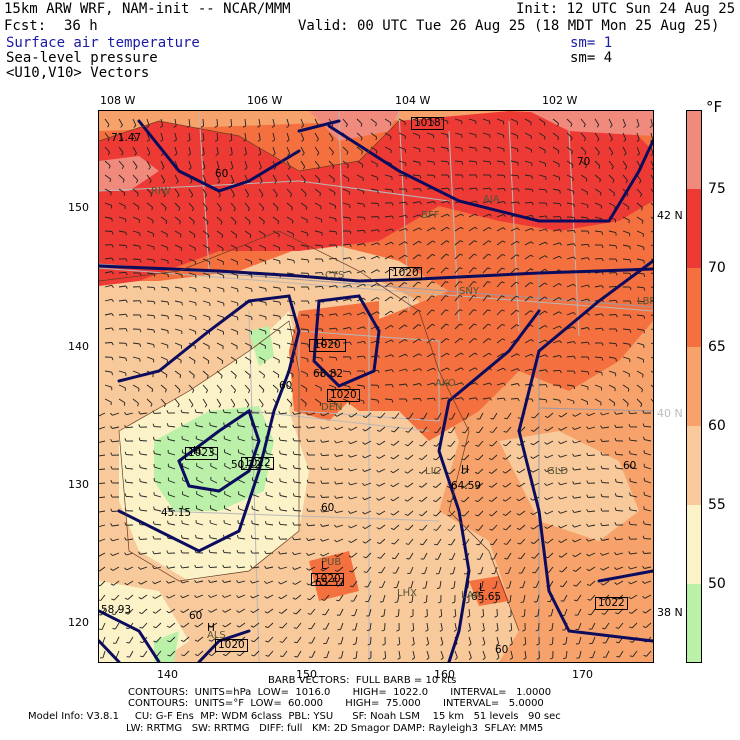  I want to click on grid-x-150: 150, so click(306, 674).